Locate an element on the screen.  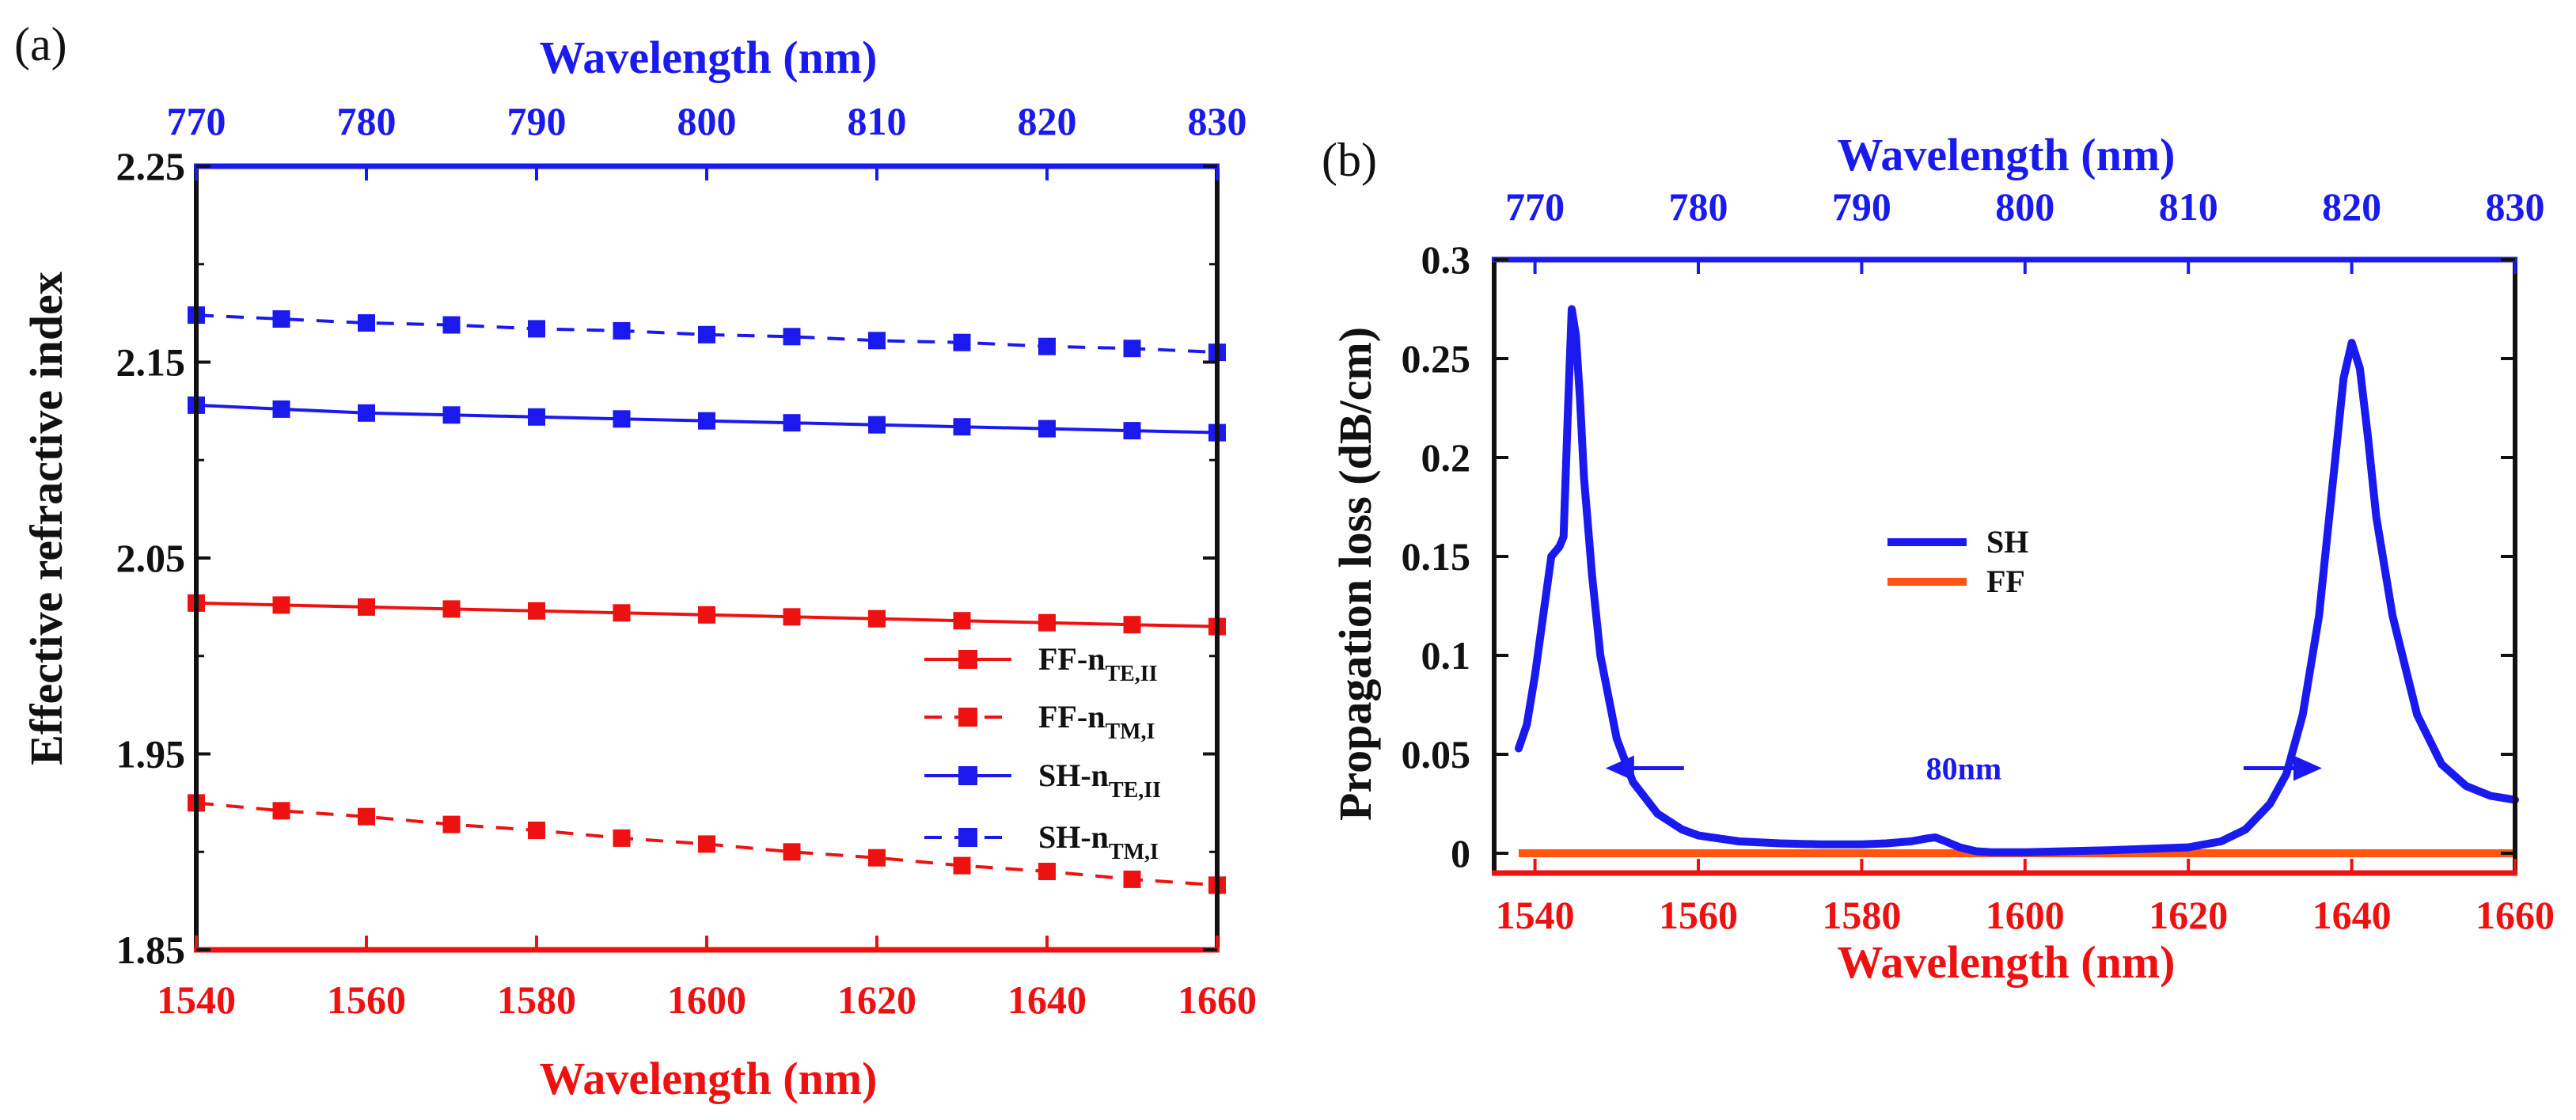
legend-ff-te-sub: TE,II is located at coordinates (1131, 674).